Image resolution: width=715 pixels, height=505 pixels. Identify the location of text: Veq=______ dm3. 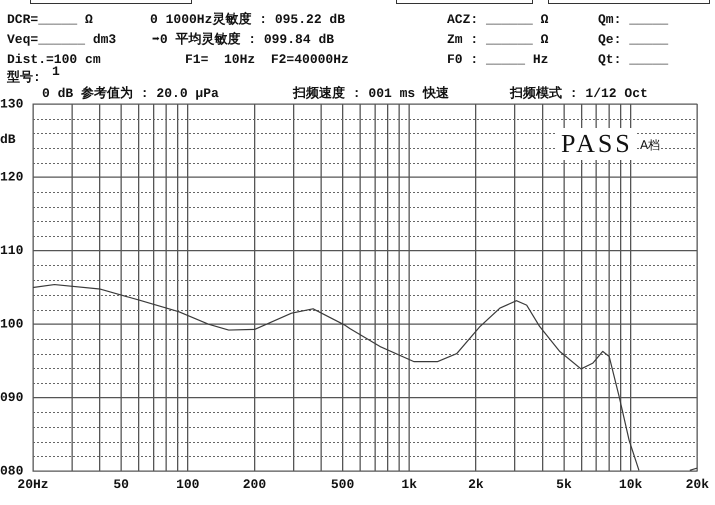
(61, 39).